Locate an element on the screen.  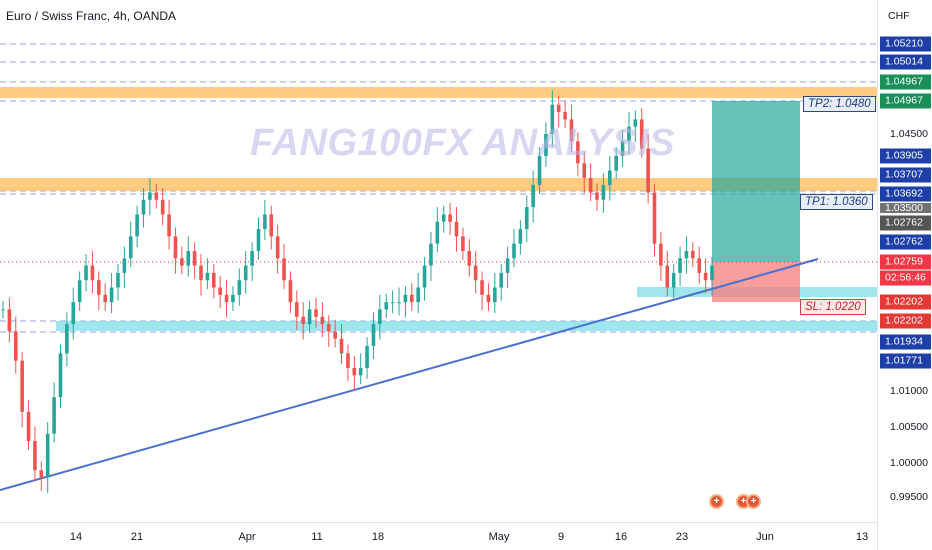
price-label: 1.01934 is located at coordinates (905, 342).